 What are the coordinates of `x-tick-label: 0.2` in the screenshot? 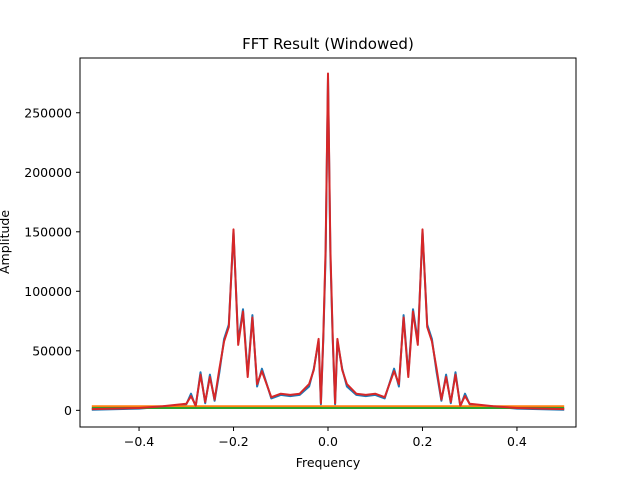 It's located at (423, 441).